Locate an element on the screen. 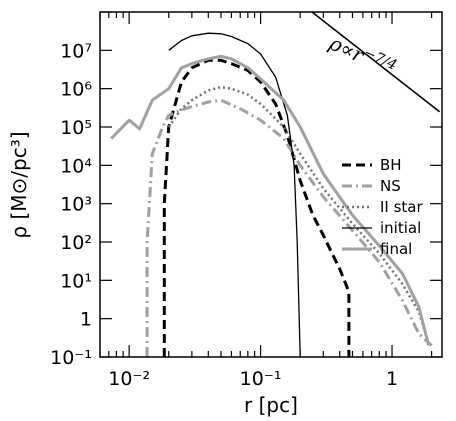  y-tick-label: 10⁵ is located at coordinates (76, 128).